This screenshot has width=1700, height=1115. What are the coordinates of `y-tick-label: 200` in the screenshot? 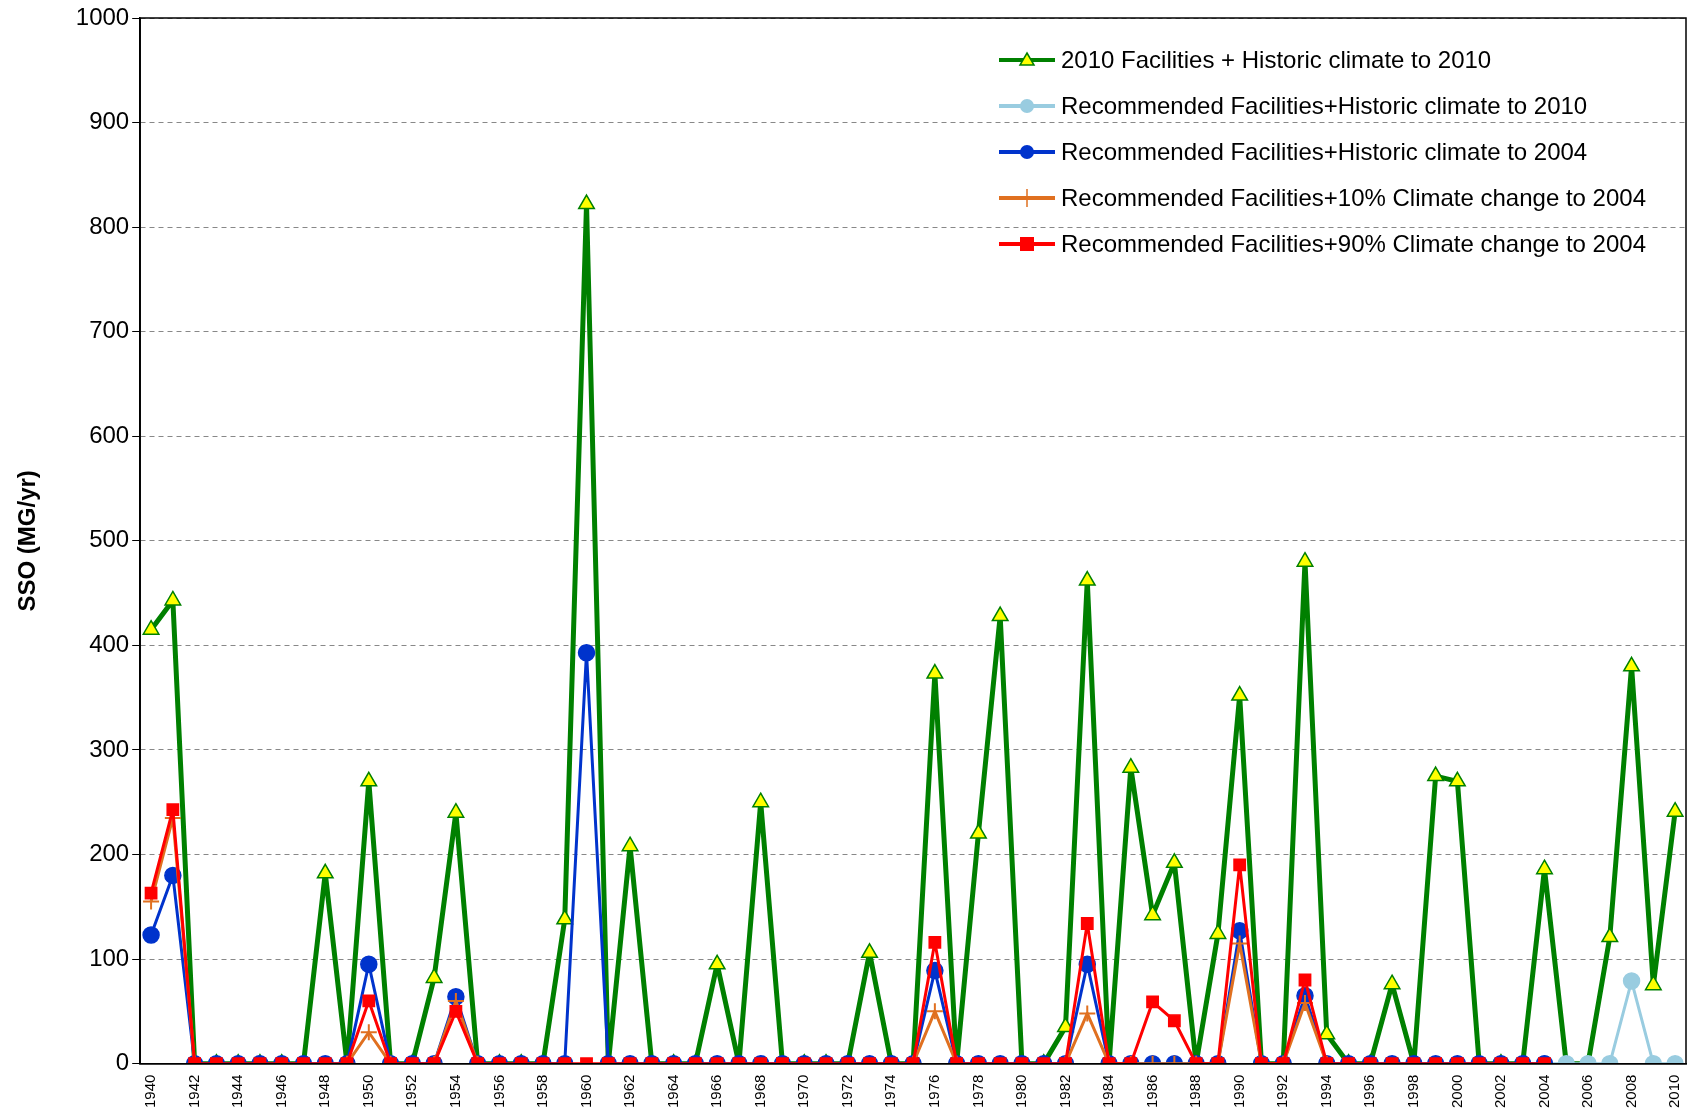 It's located at (109, 853).